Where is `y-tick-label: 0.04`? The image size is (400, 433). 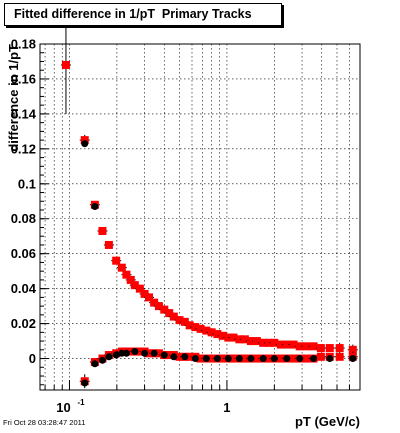
y-tick-label: 0.04 is located at coordinates (24, 288).